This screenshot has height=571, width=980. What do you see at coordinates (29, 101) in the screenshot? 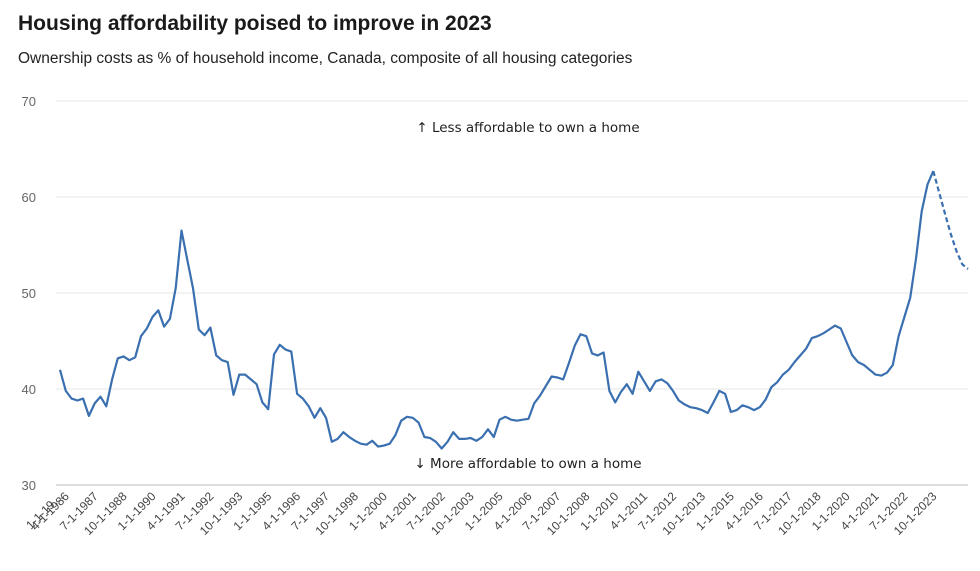
I see `y-tick-label: 70` at bounding box center [29, 101].